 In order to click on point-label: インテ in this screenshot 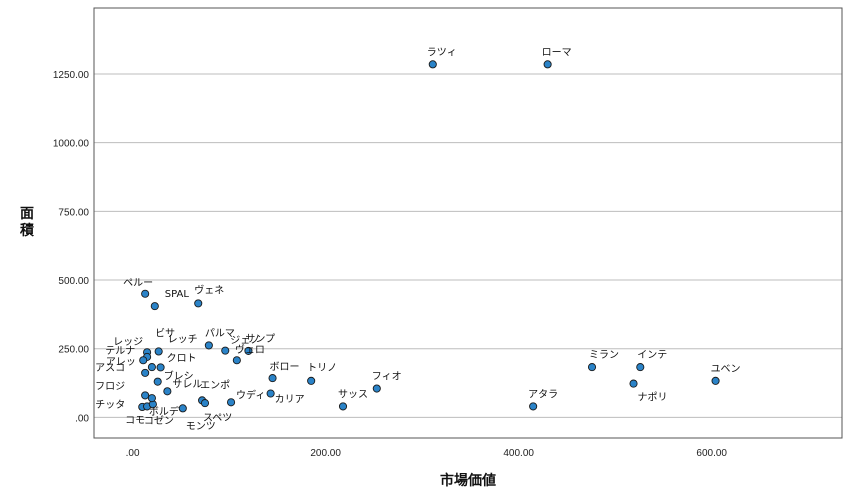, I will do `click(652, 355)`.